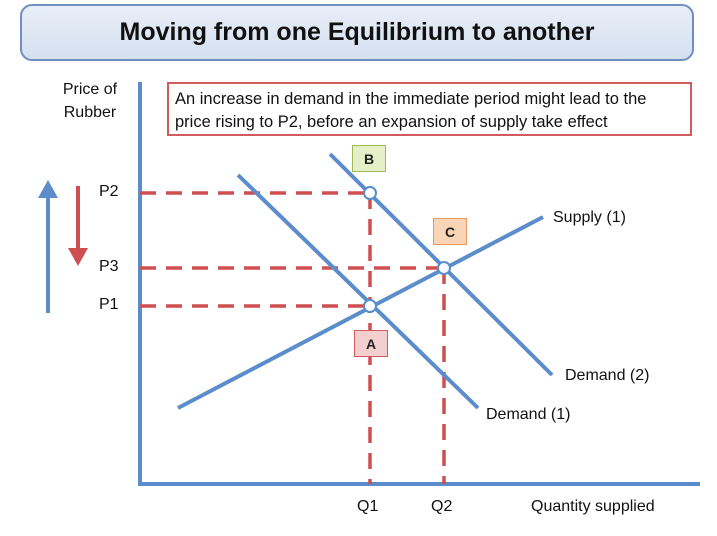  Describe the element at coordinates (368, 506) in the screenshot. I see `tick-q1: Q1` at that location.